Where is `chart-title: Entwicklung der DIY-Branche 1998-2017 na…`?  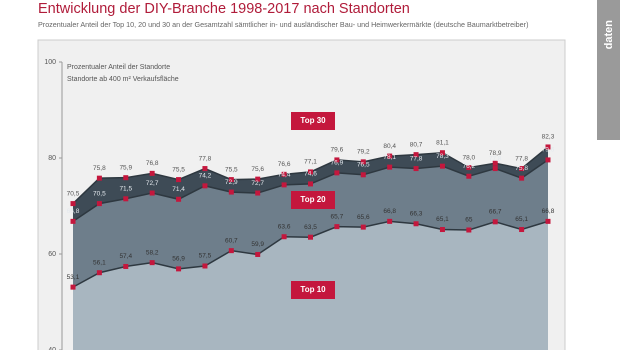 chart-title: Entwicklung der DIY-Branche 1998-2017 na… is located at coordinates (224, 9).